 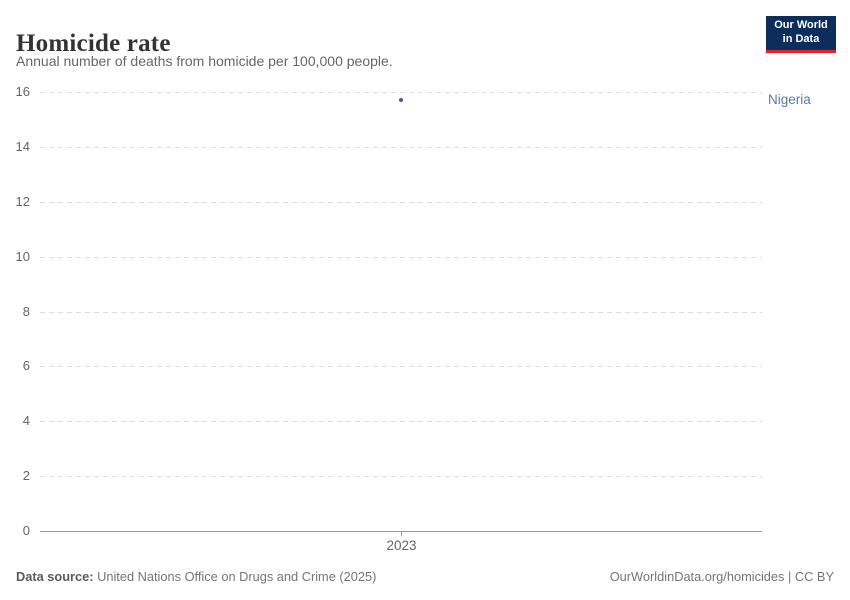 I want to click on y-tick-label: 10, so click(x=22, y=256).